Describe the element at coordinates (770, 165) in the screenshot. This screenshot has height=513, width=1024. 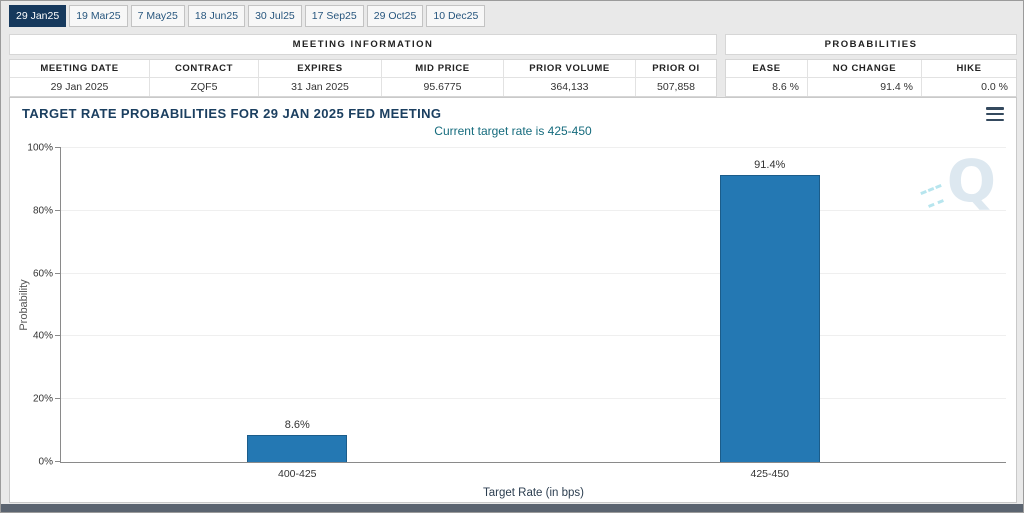
I see `bar-value-label: 91.4%` at that location.